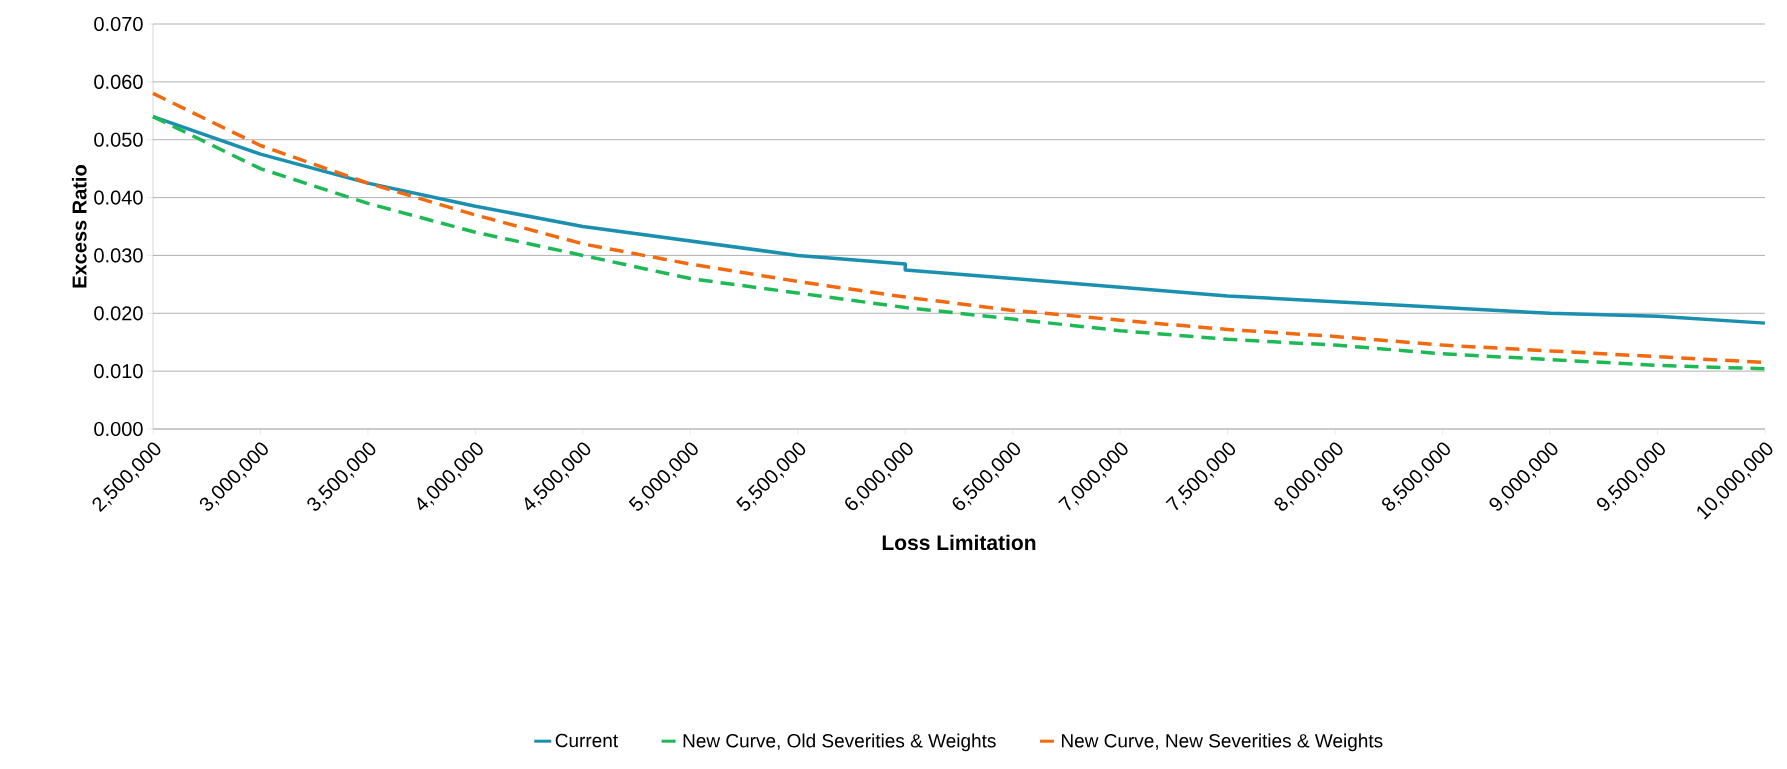 This screenshot has height=769, width=1787. What do you see at coordinates (118, 139) in the screenshot?
I see `y-tick-label: 0.050` at bounding box center [118, 139].